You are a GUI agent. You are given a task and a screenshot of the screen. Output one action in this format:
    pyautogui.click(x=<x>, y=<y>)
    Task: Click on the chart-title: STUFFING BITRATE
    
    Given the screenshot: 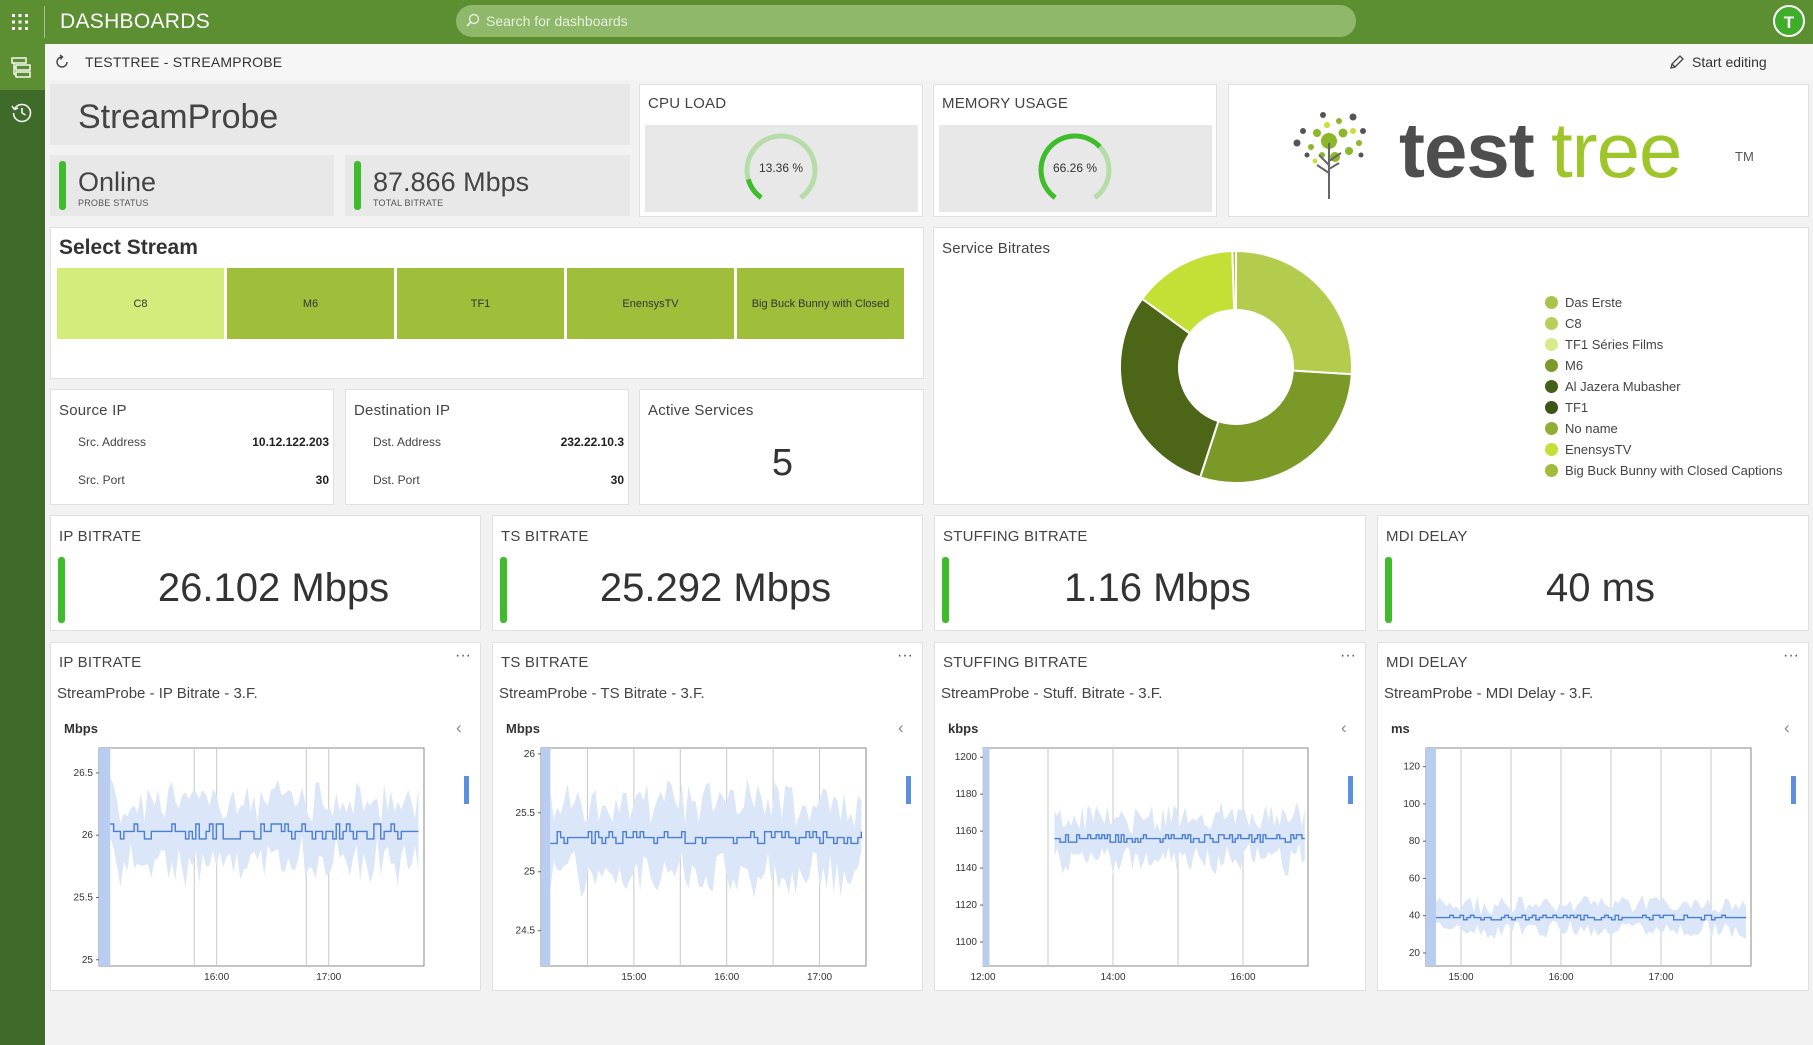 What is the action you would take?
    pyautogui.click(x=1015, y=662)
    